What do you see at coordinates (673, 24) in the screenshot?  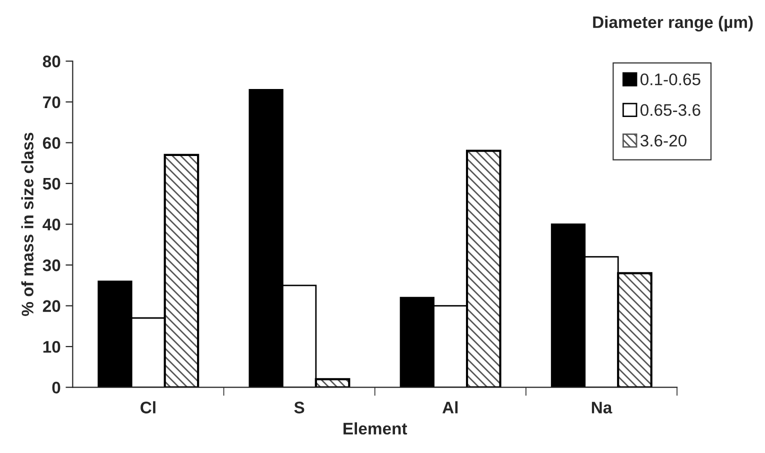 I see `legend-title: Diameter range (µm)` at bounding box center [673, 24].